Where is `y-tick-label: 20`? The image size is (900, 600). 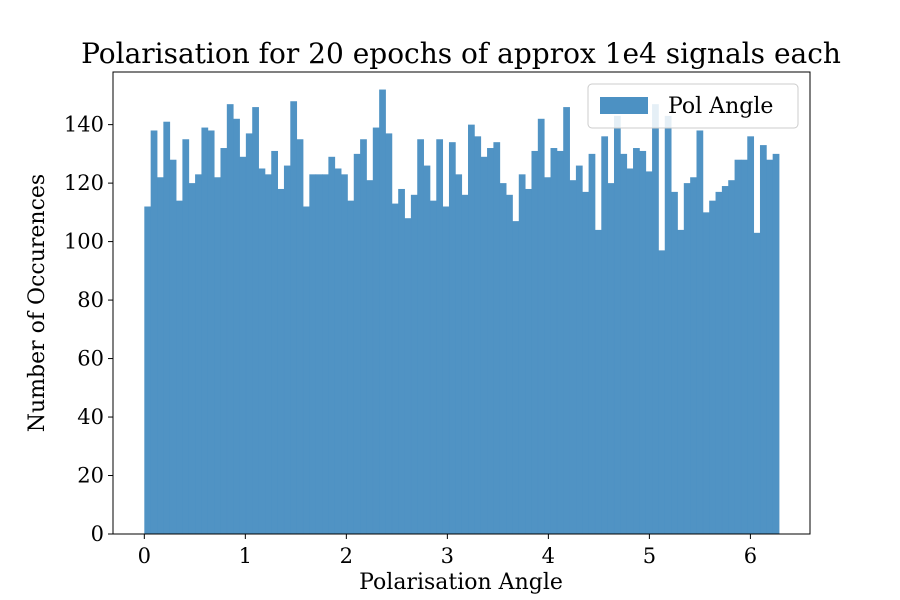 y-tick-label: 20 is located at coordinates (90, 476).